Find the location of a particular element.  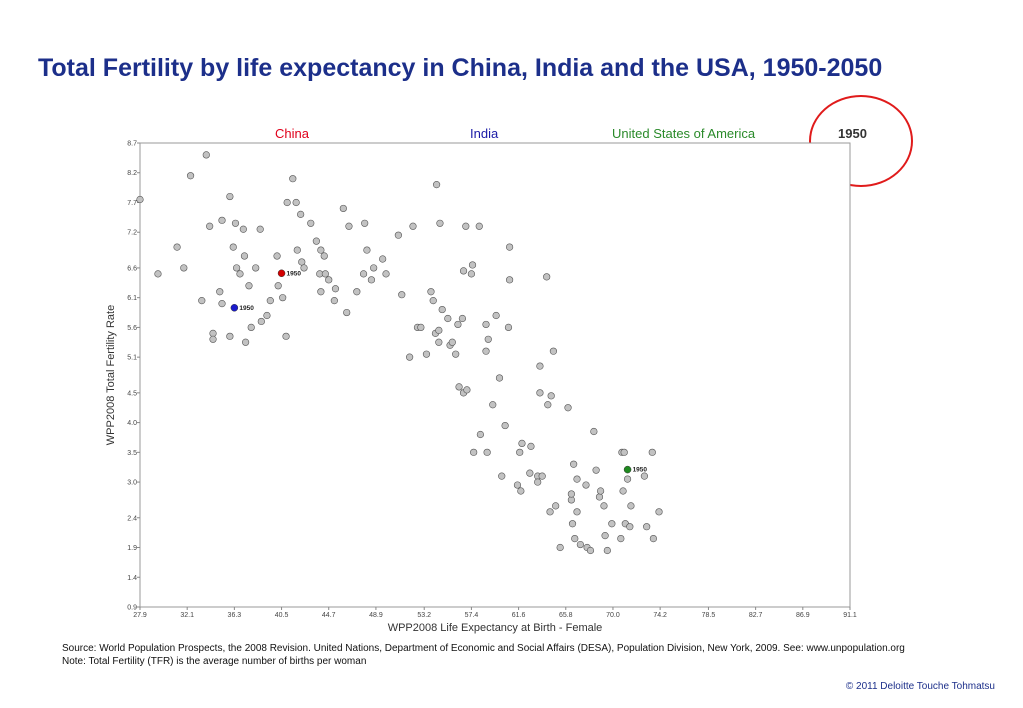

x-tick-label: 78.5 is located at coordinates (709, 615).